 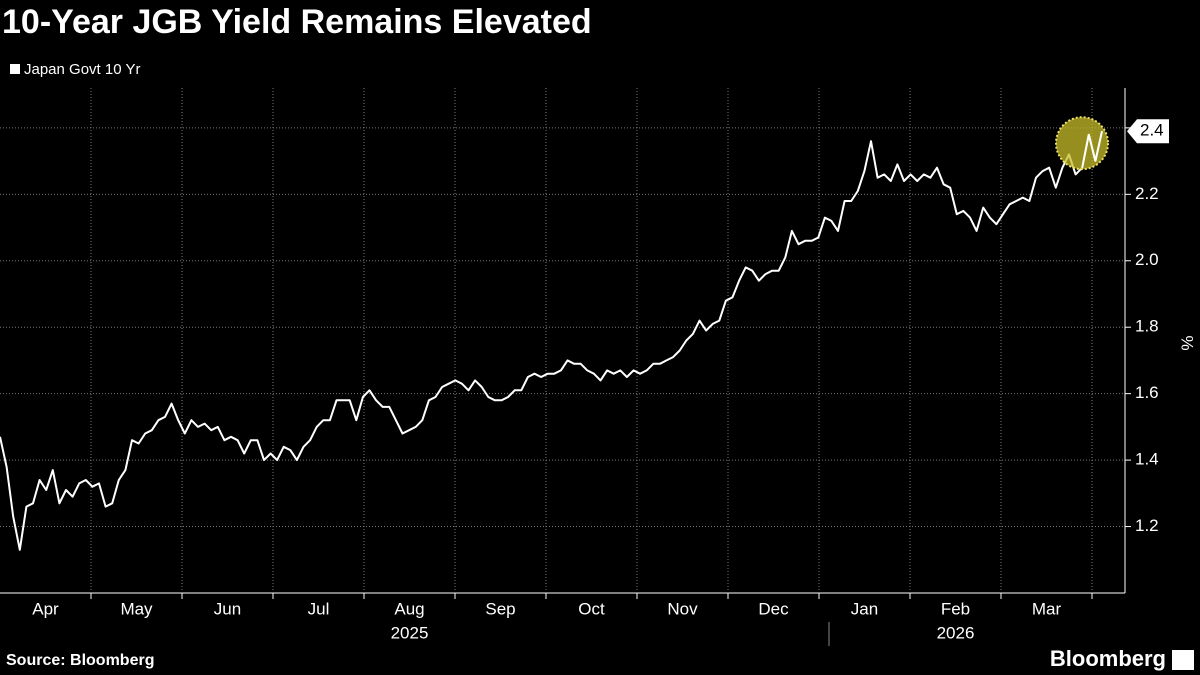 I want to click on x-tick-label: Dec, so click(x=773, y=608).